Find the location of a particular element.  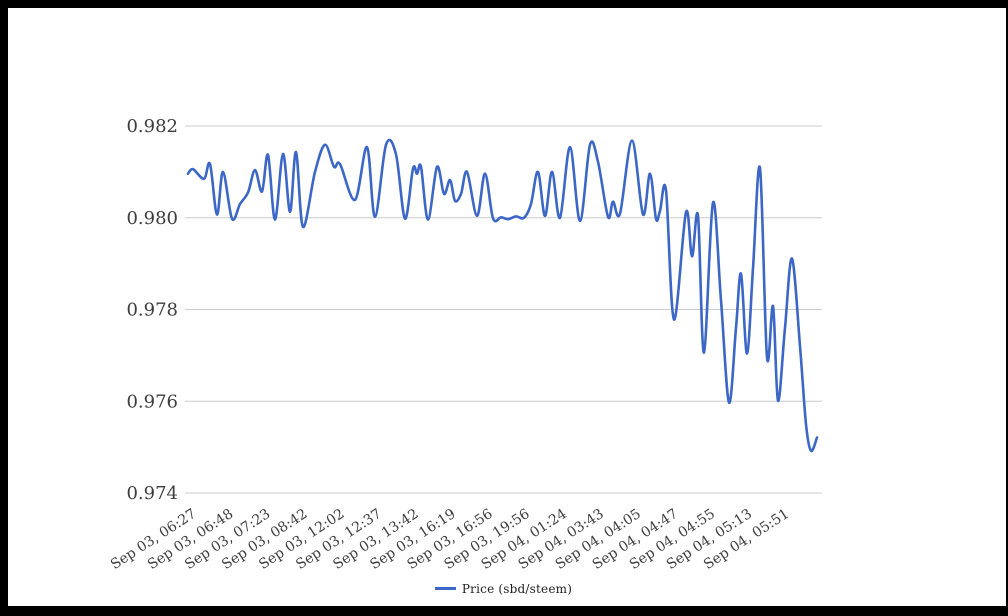

y-axis-tick-label: 0.978 is located at coordinates (152, 310).